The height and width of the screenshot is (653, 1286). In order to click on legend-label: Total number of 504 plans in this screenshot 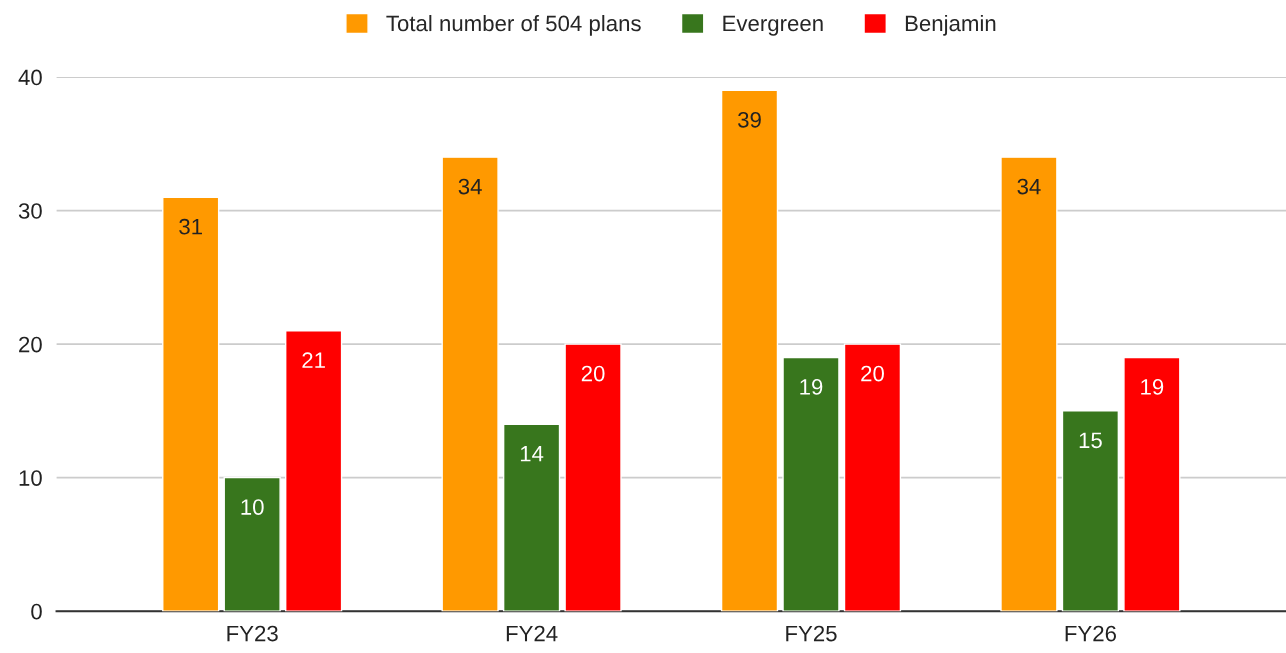, I will do `click(513, 25)`.